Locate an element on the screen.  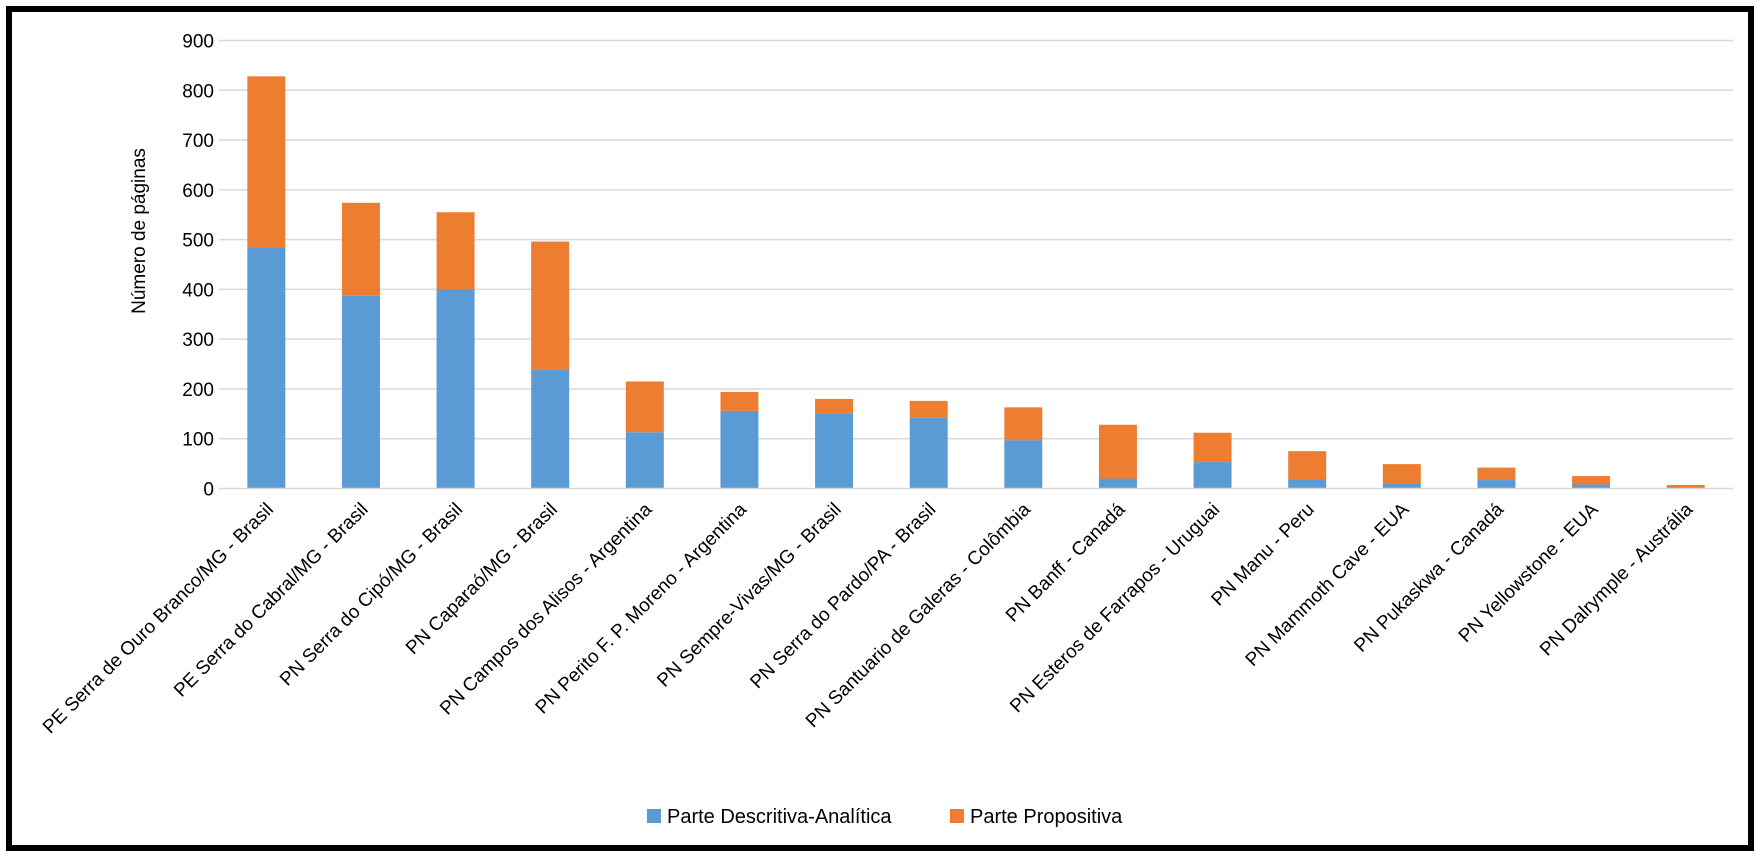
y-tick-label: 100 is located at coordinates (198, 440).